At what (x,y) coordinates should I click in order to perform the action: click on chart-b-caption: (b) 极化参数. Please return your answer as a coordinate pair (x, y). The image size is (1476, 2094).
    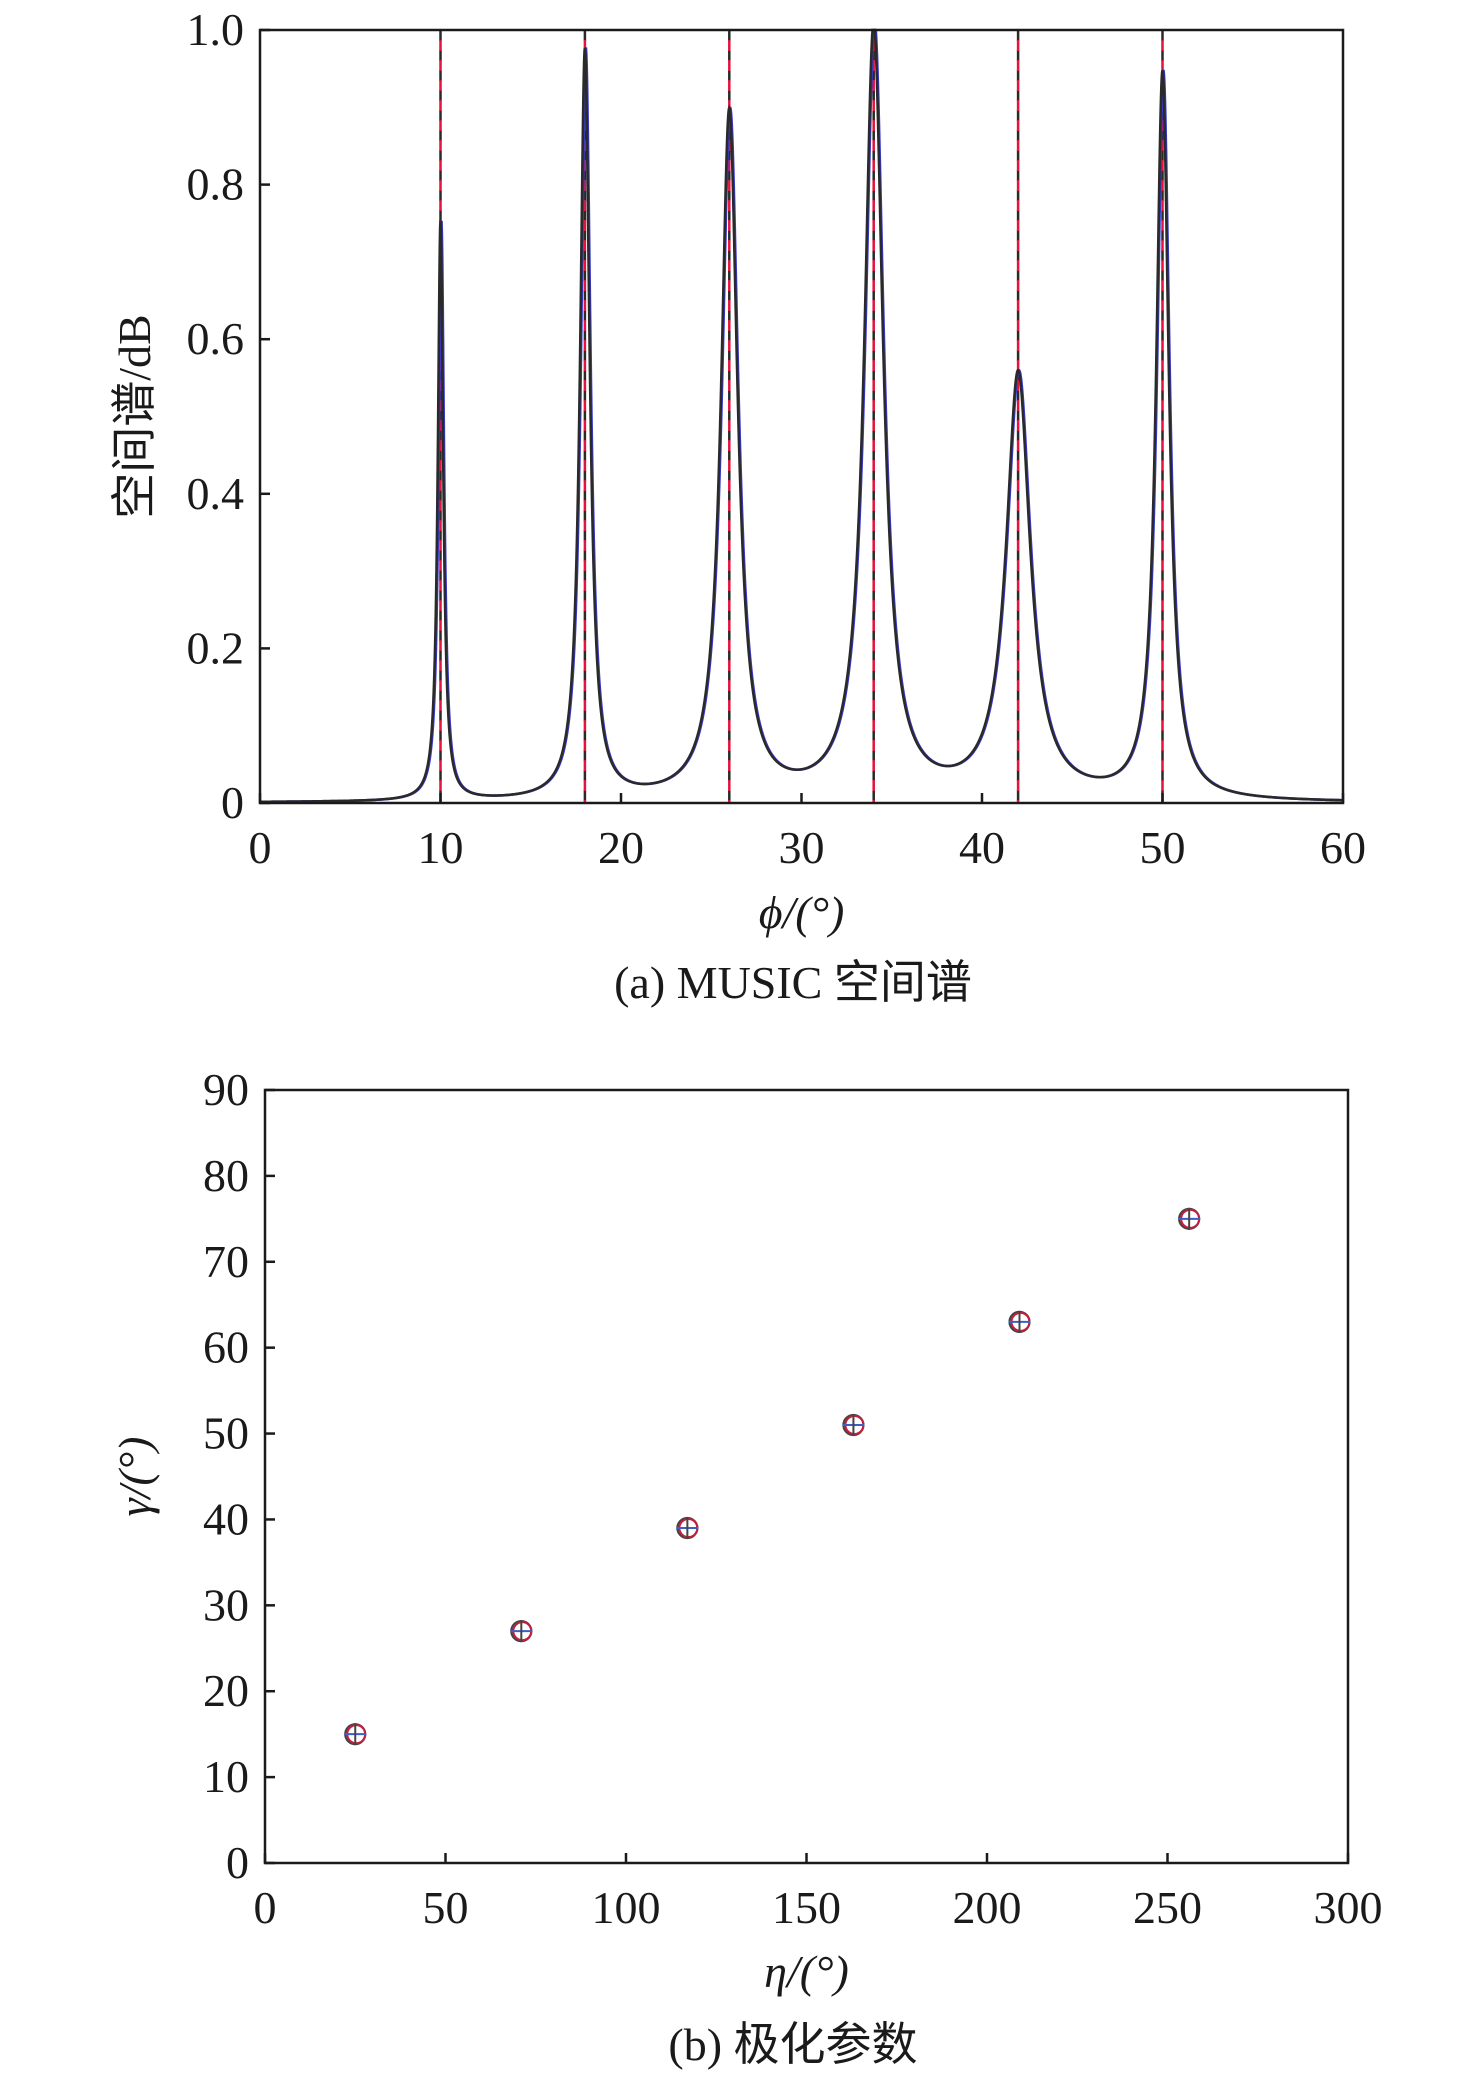
    Looking at the image, I should click on (792, 2044).